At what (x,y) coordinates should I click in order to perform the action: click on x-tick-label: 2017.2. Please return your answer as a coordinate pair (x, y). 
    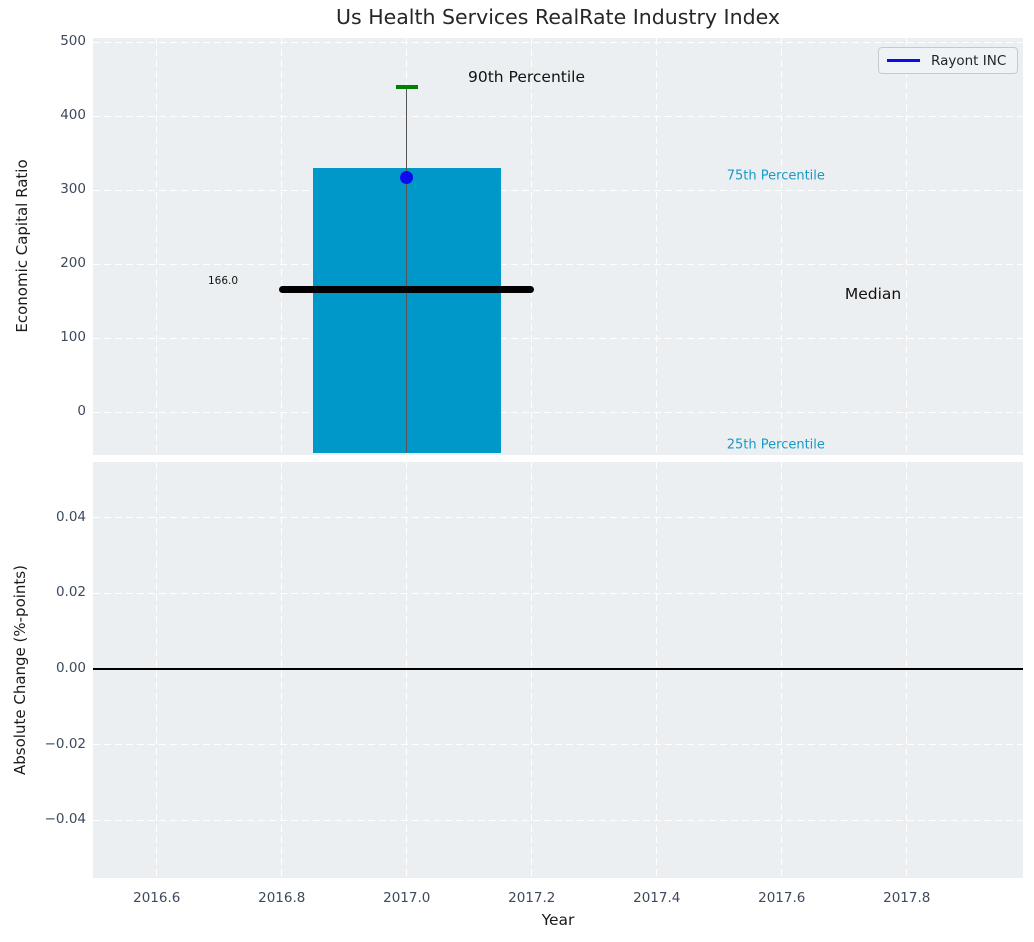
    Looking at the image, I should click on (532, 898).